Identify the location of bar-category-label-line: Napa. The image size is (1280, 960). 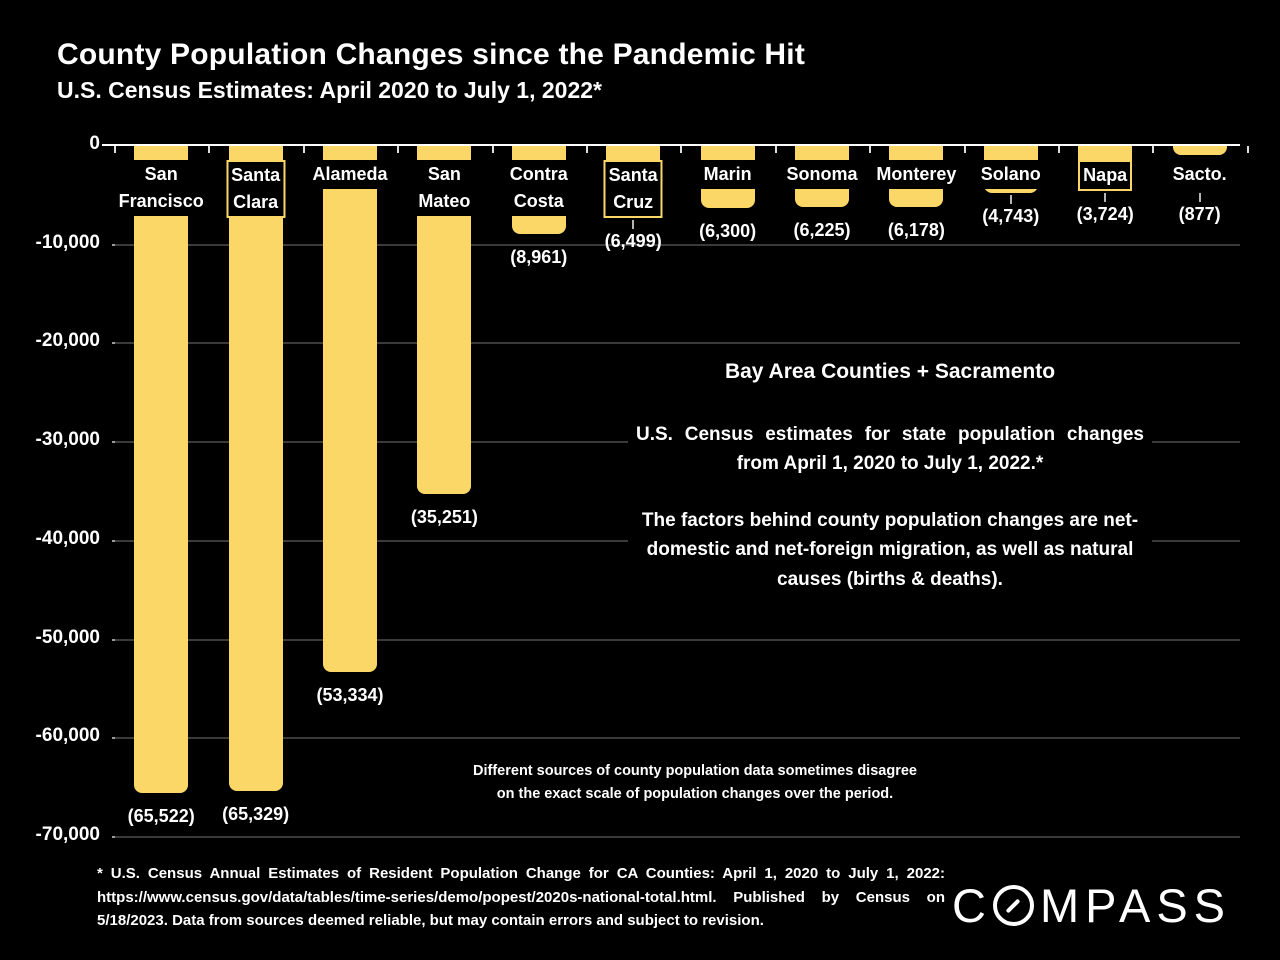
(1105, 175).